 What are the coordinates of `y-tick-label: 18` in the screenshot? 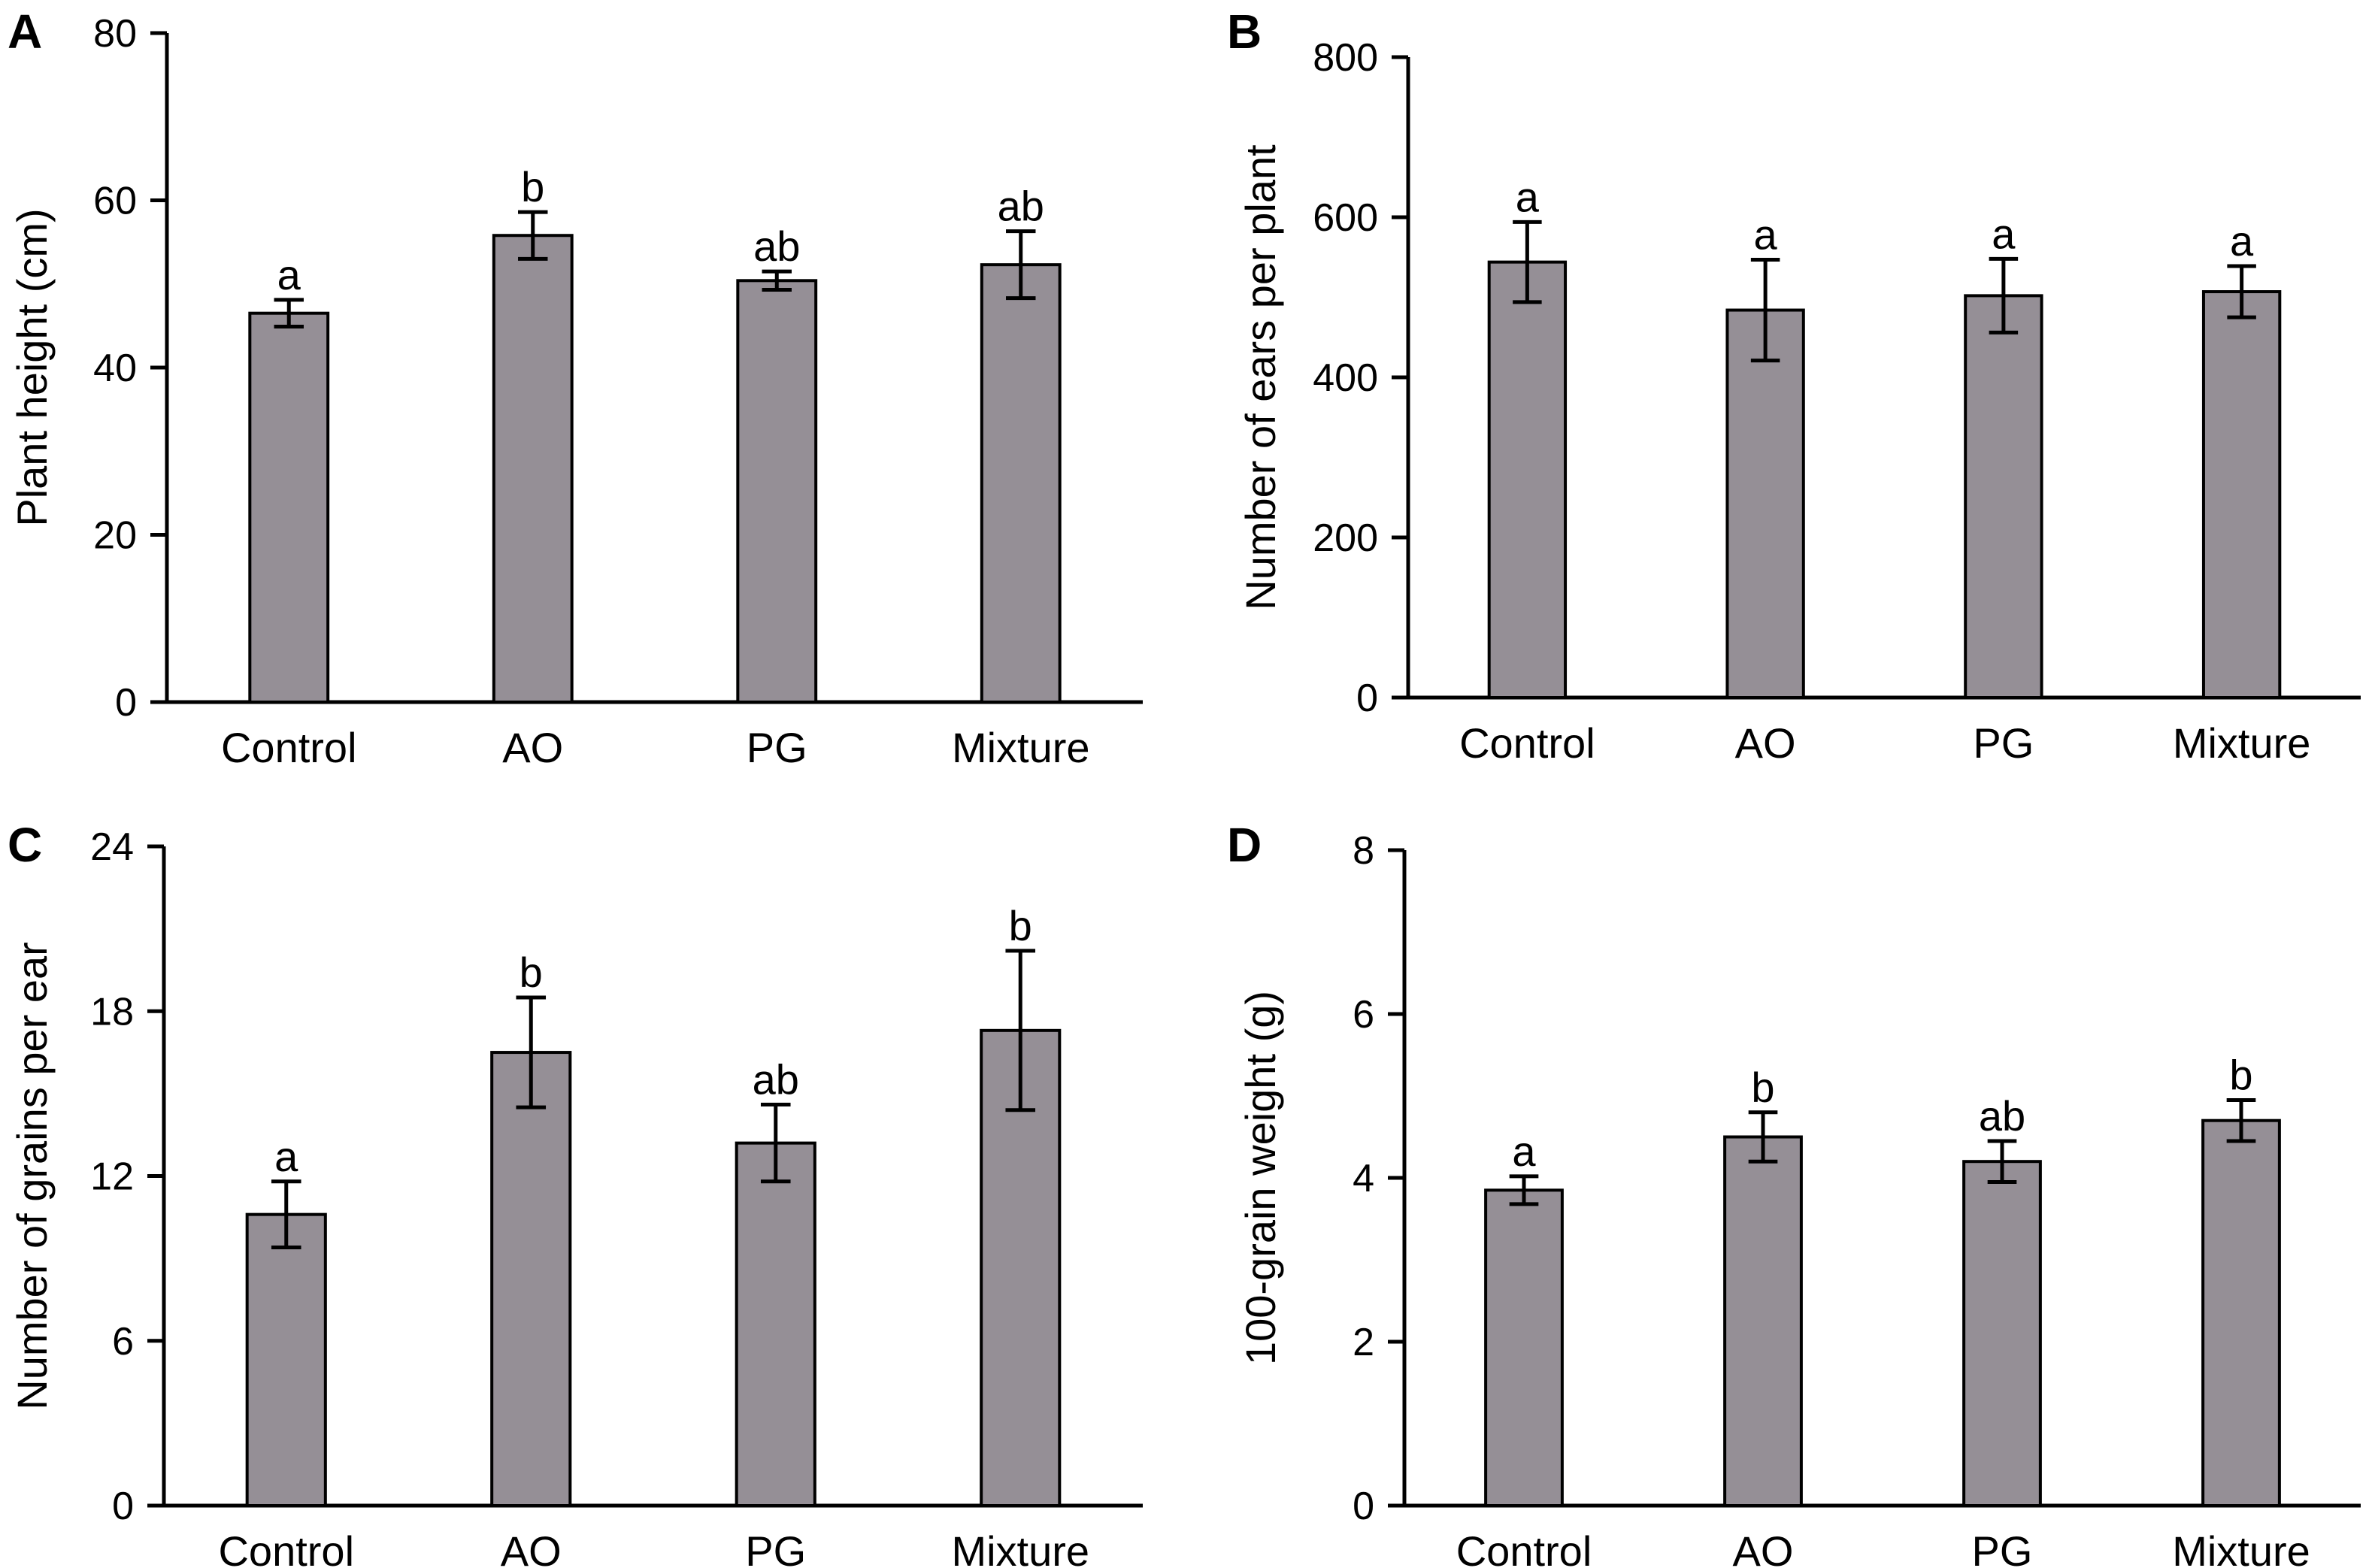 It's located at (112, 1012).